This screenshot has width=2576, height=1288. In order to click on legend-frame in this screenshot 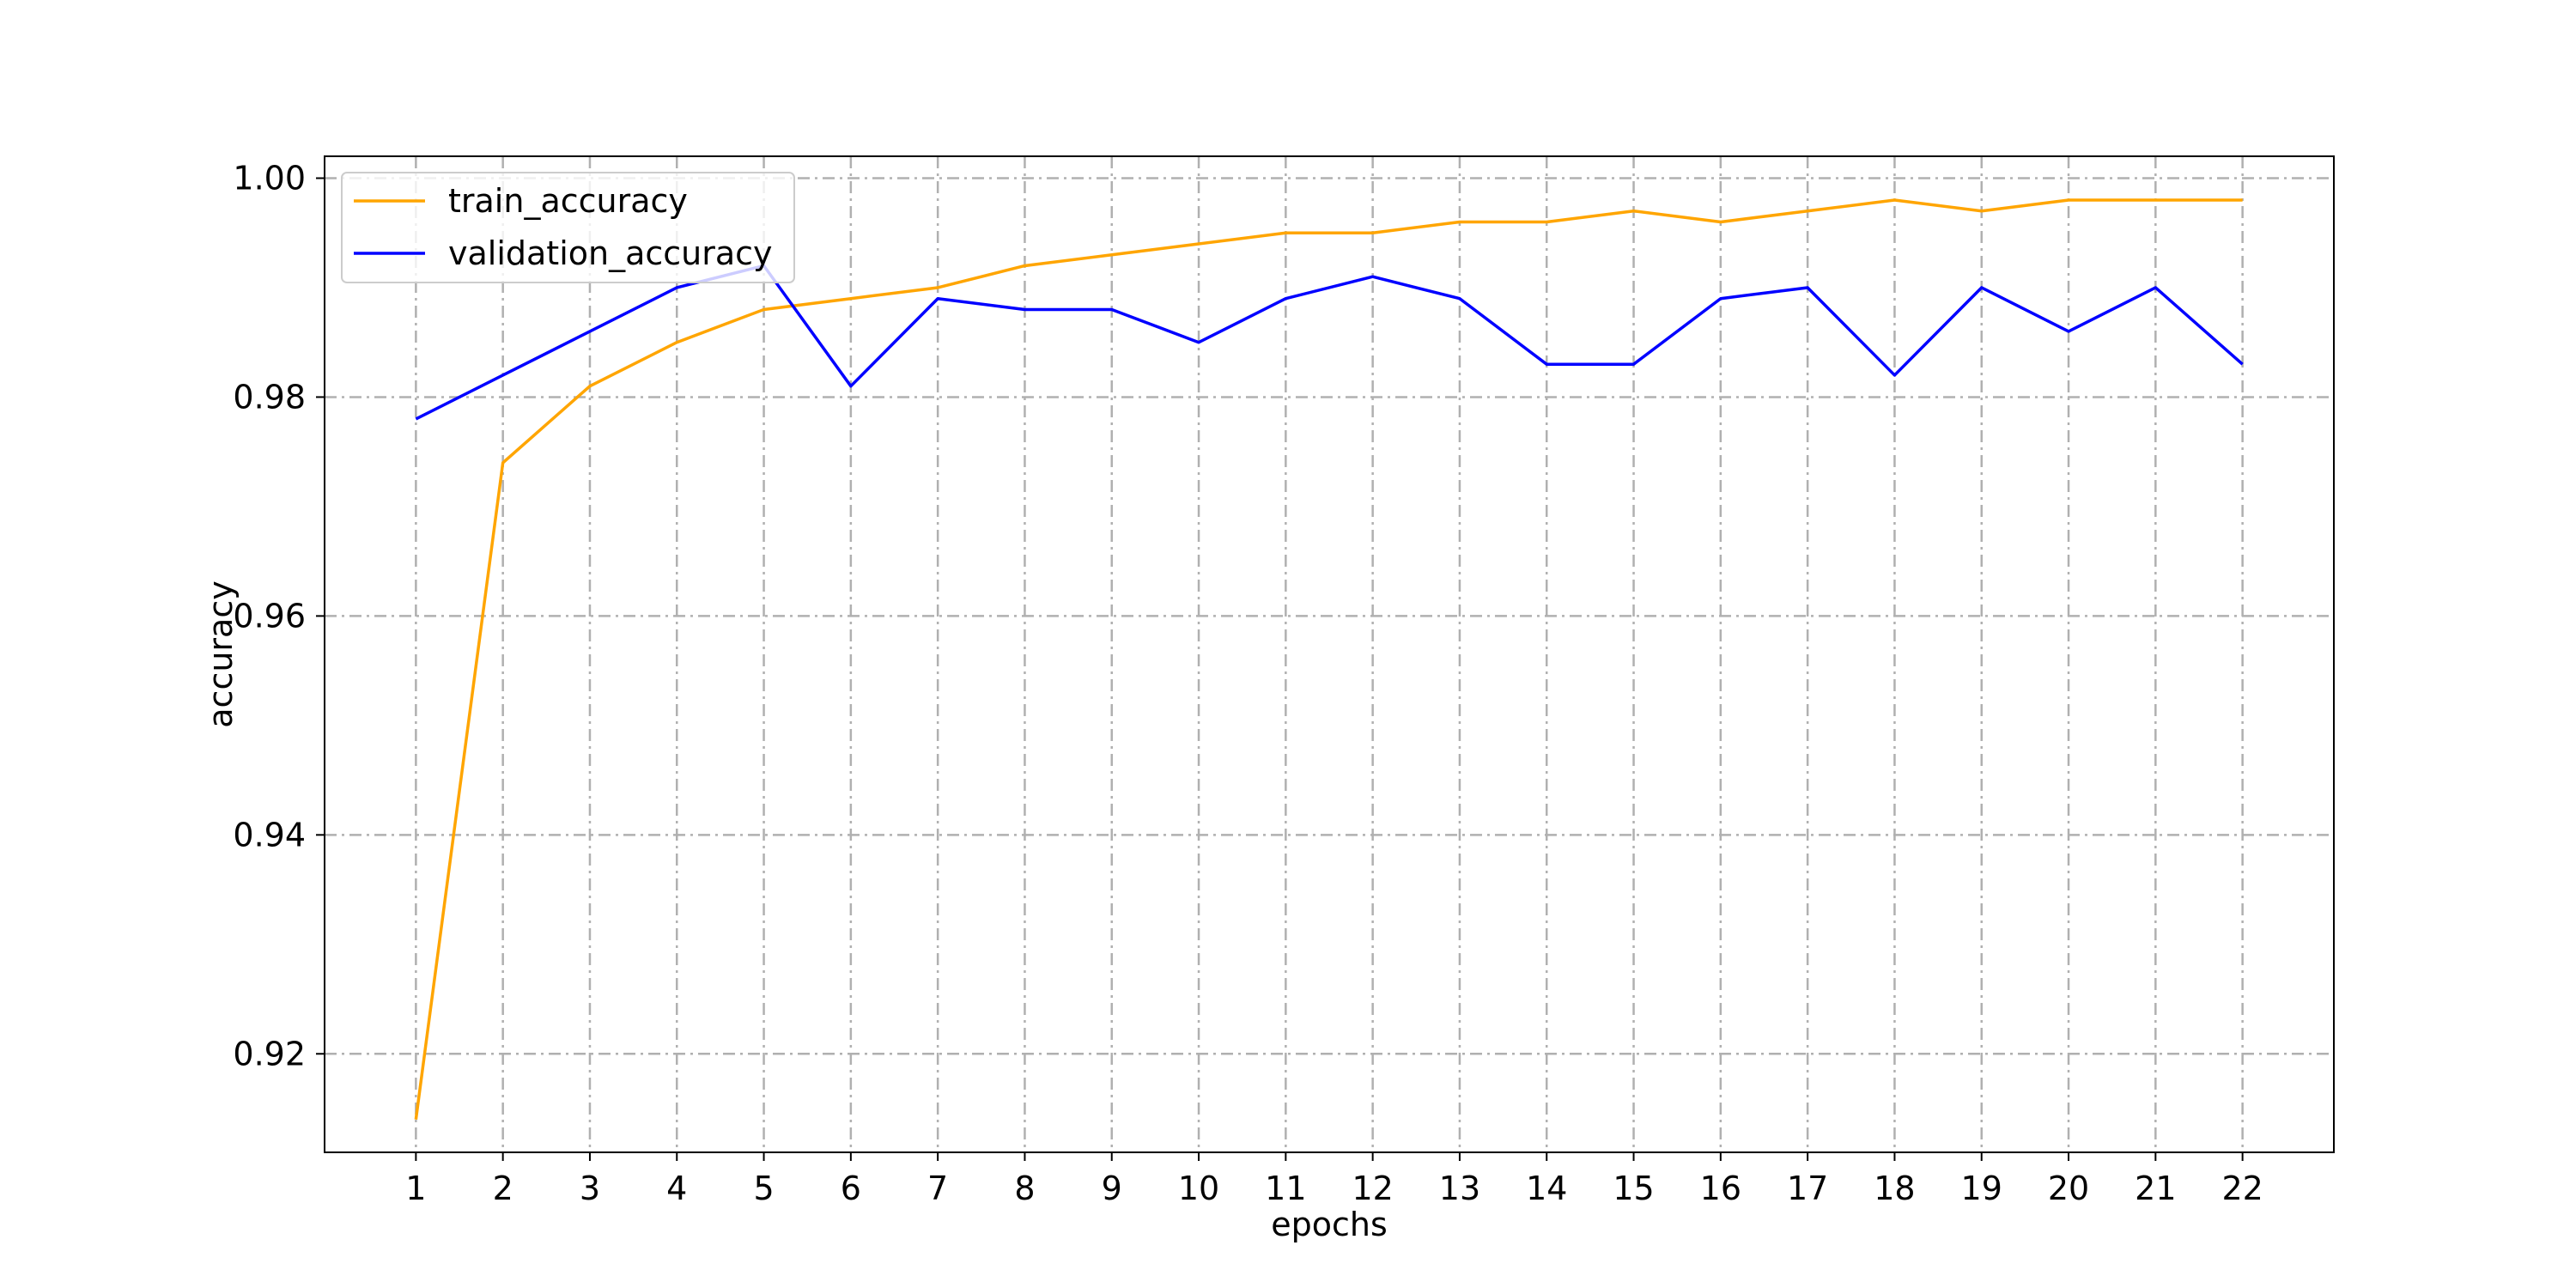, I will do `click(568, 228)`.